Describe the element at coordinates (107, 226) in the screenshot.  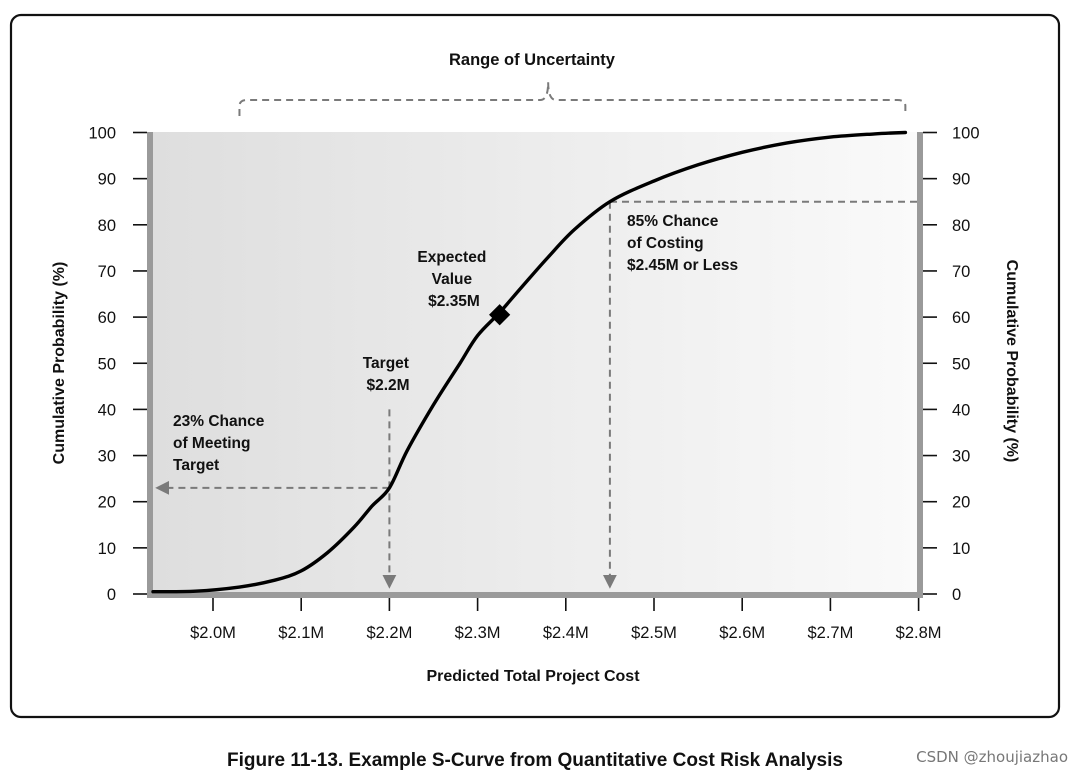
I see `y-tick-label-left: 80` at that location.